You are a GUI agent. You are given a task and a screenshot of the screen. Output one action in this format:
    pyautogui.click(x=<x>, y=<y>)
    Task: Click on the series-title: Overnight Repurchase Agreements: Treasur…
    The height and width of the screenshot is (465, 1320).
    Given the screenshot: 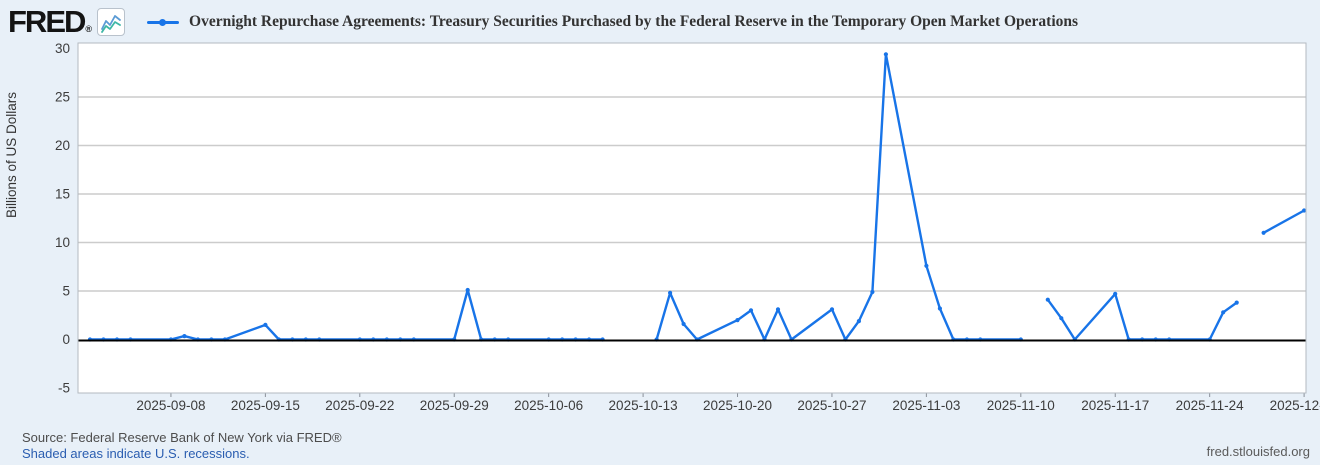 What is the action you would take?
    pyautogui.click(x=634, y=21)
    